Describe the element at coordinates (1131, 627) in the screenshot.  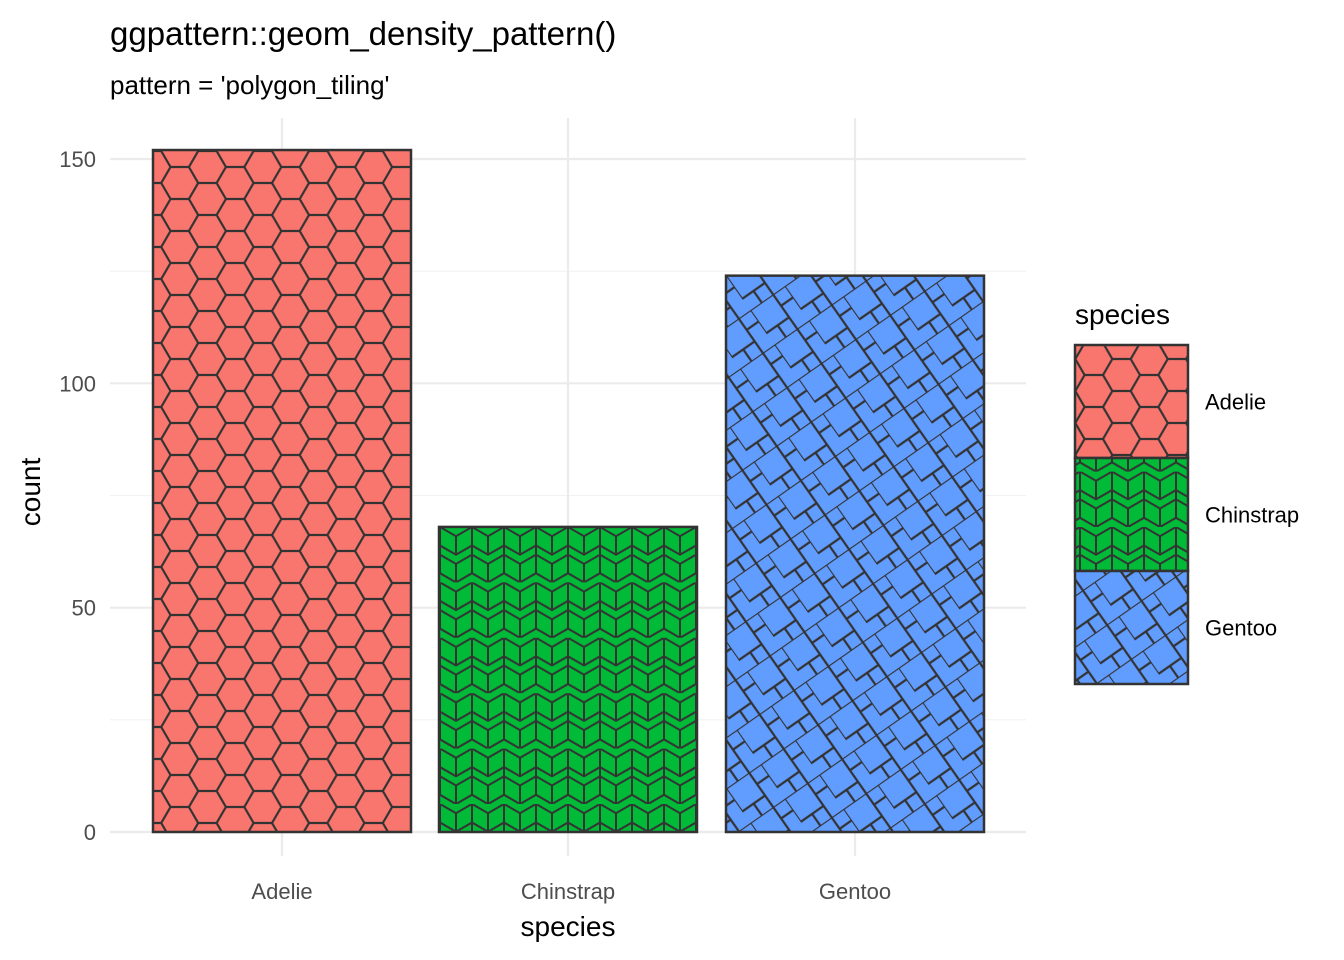
I see `legend-key-gentoo` at that location.